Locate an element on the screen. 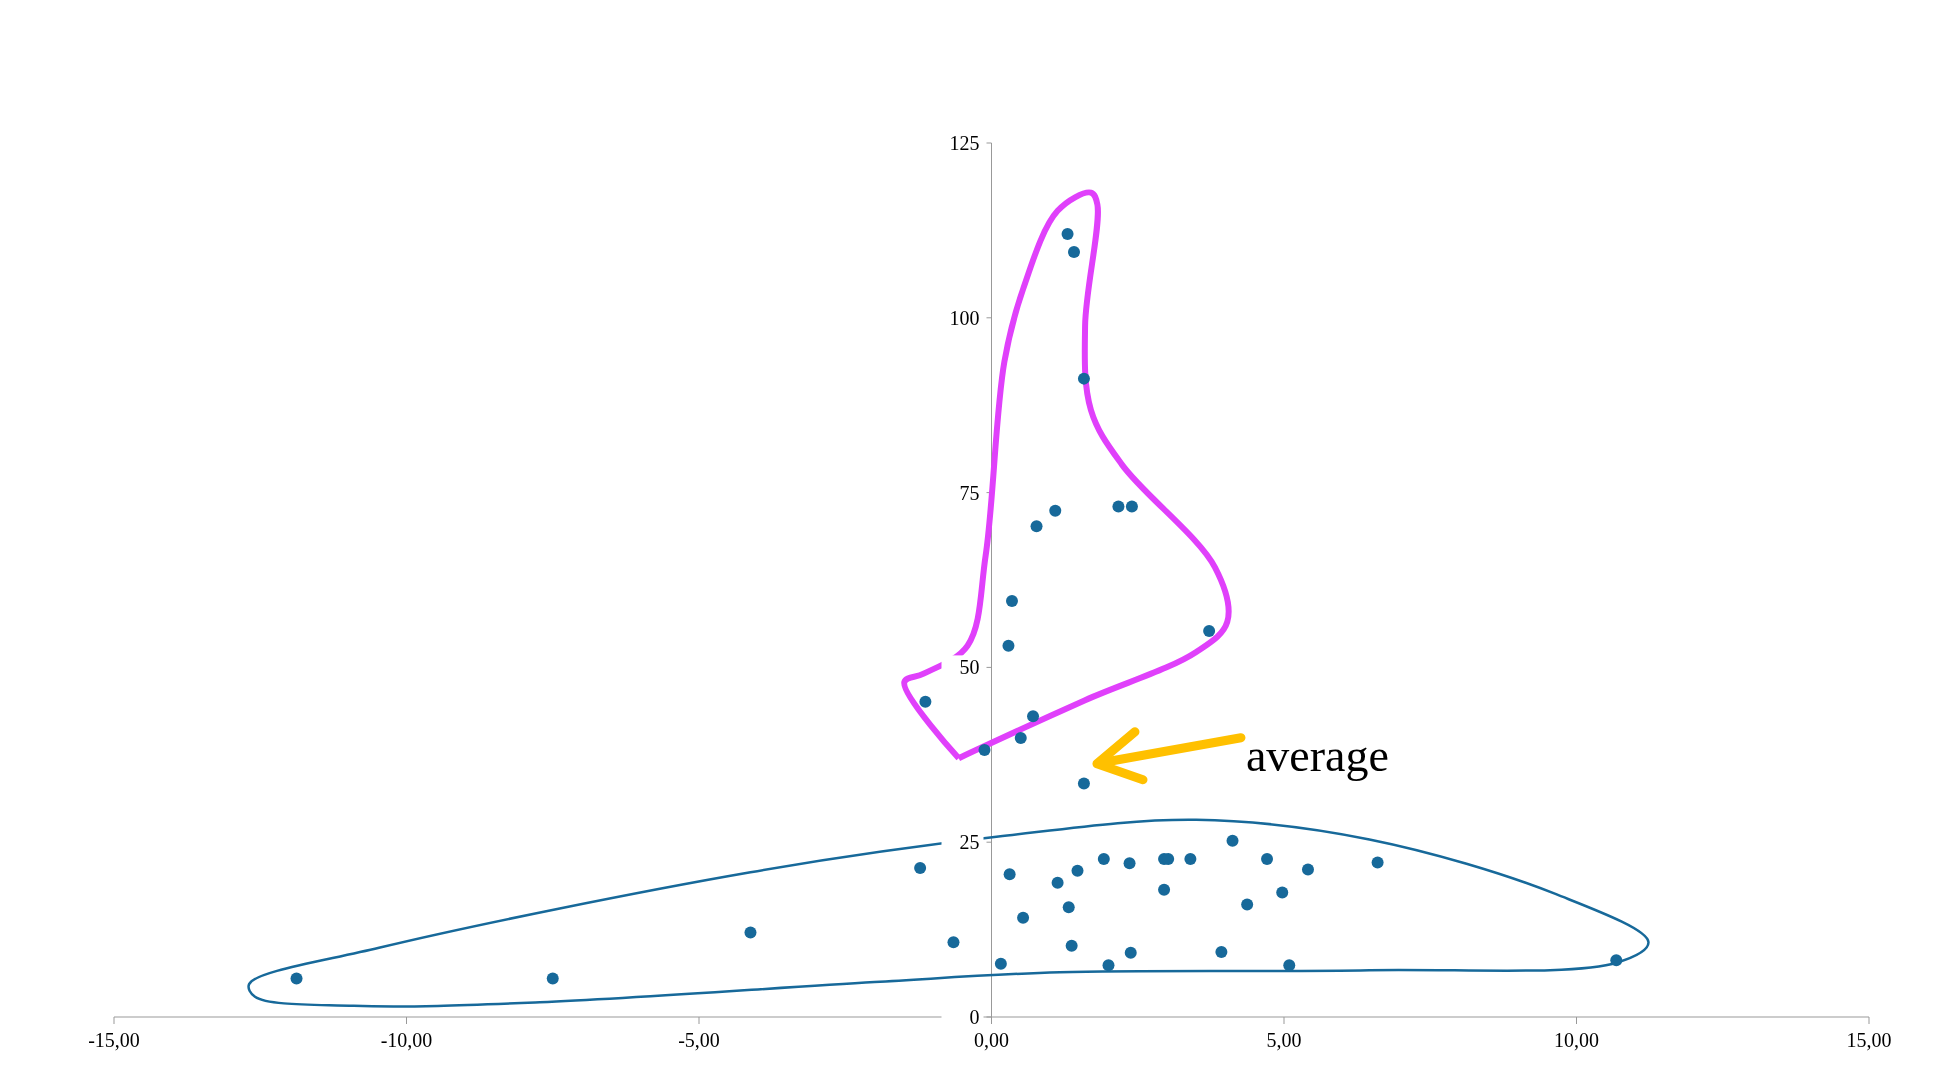  y-tick-label: 100 is located at coordinates (964, 317).